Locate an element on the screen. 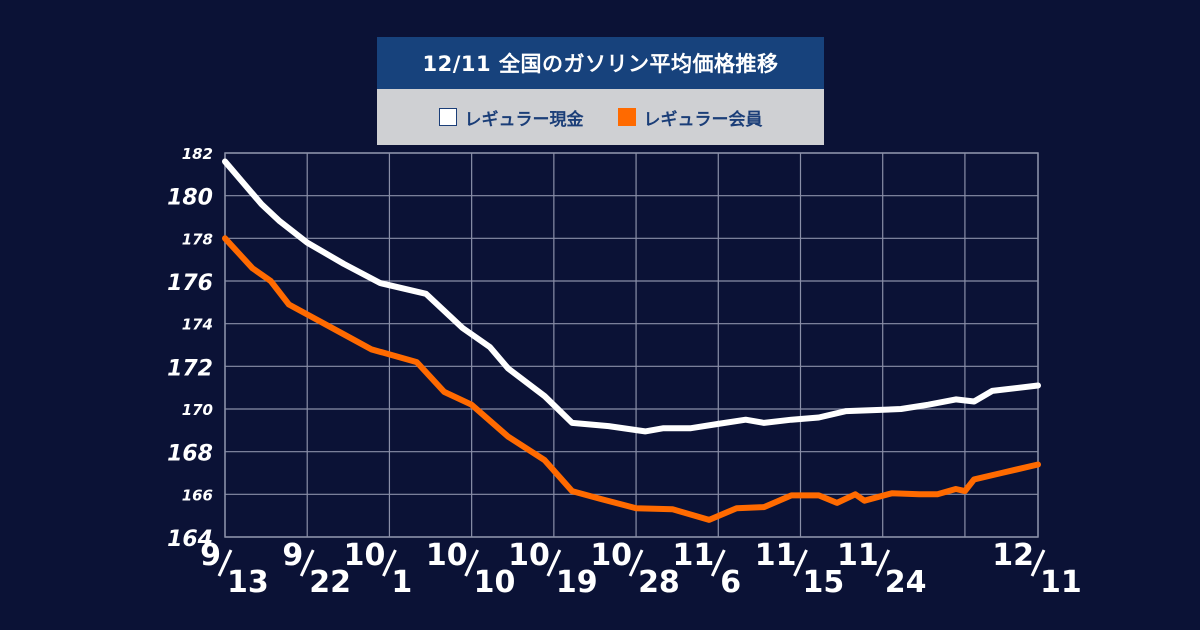  y-tick-label: 174 is located at coordinates (197, 325).